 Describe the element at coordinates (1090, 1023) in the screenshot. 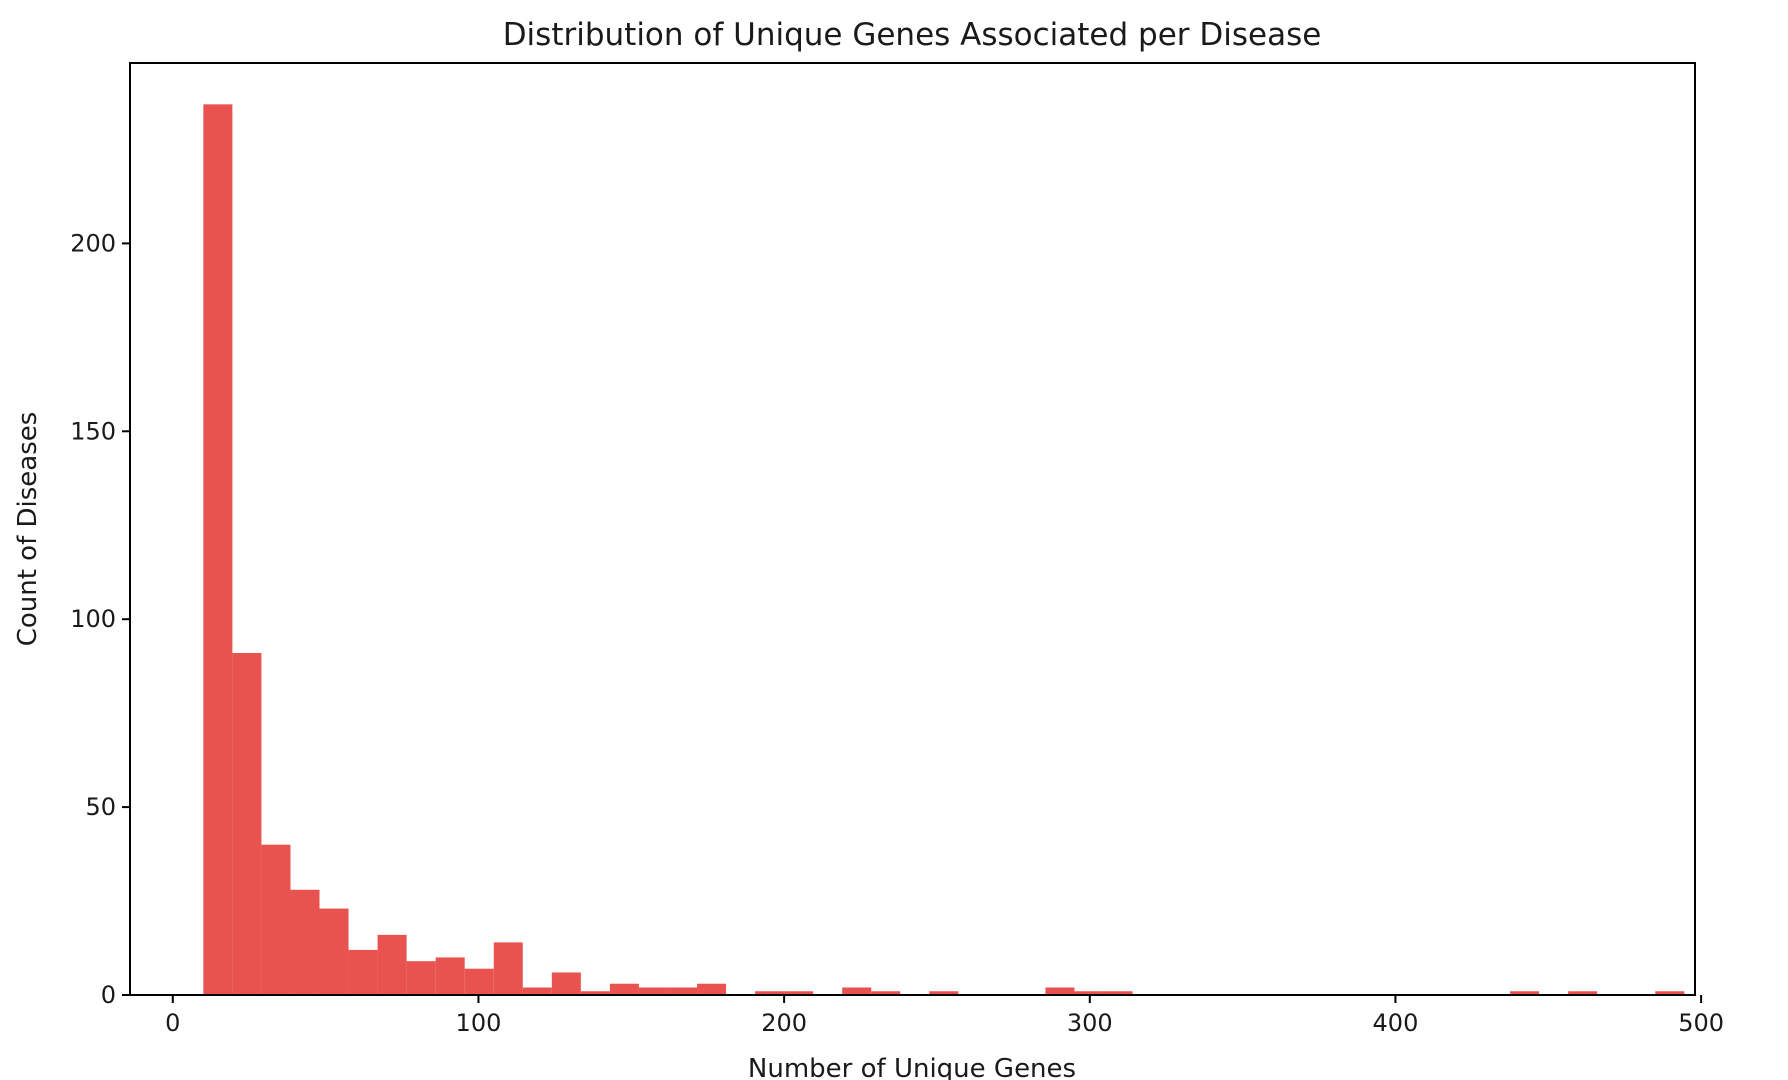

I see `x-tick-label: 300` at that location.